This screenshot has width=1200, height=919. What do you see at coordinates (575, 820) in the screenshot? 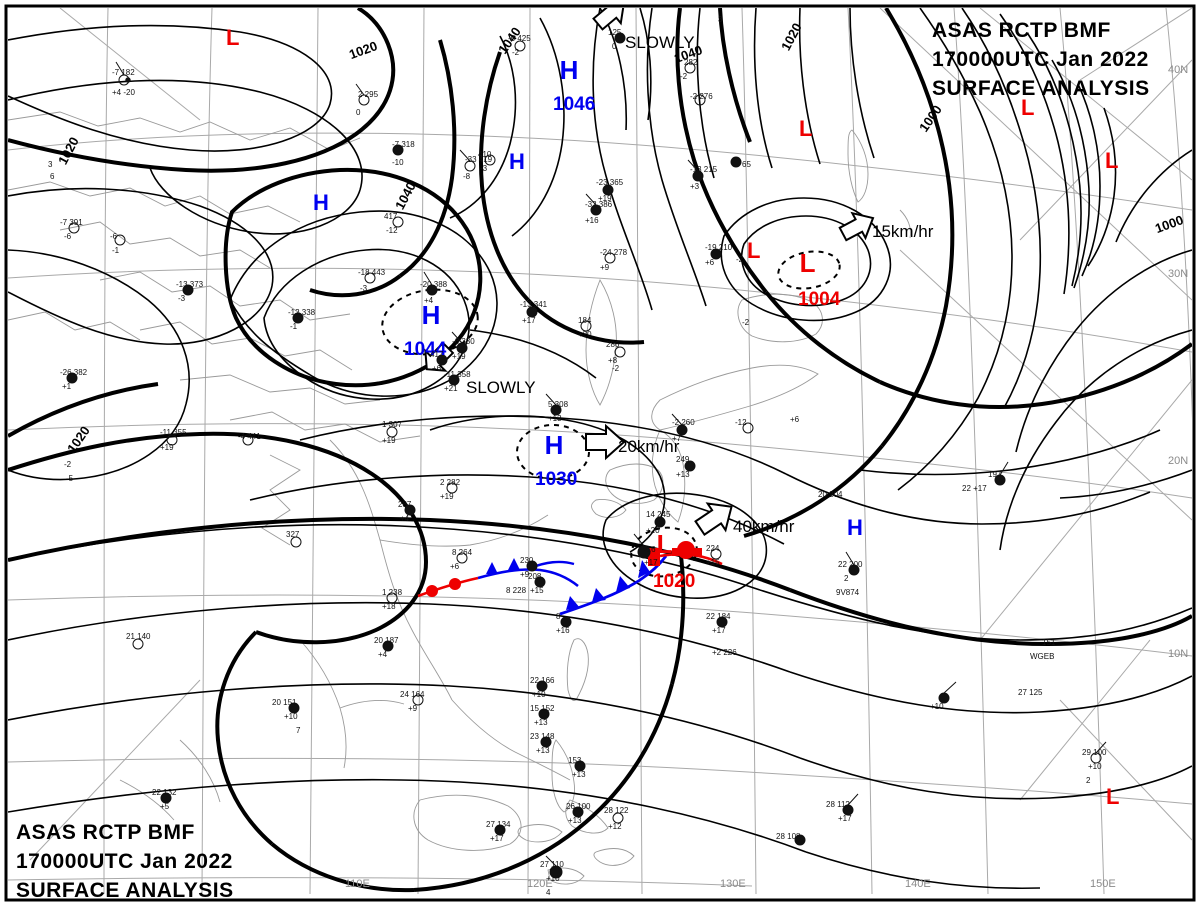
I see `station-text-113: +13` at bounding box center [575, 820].